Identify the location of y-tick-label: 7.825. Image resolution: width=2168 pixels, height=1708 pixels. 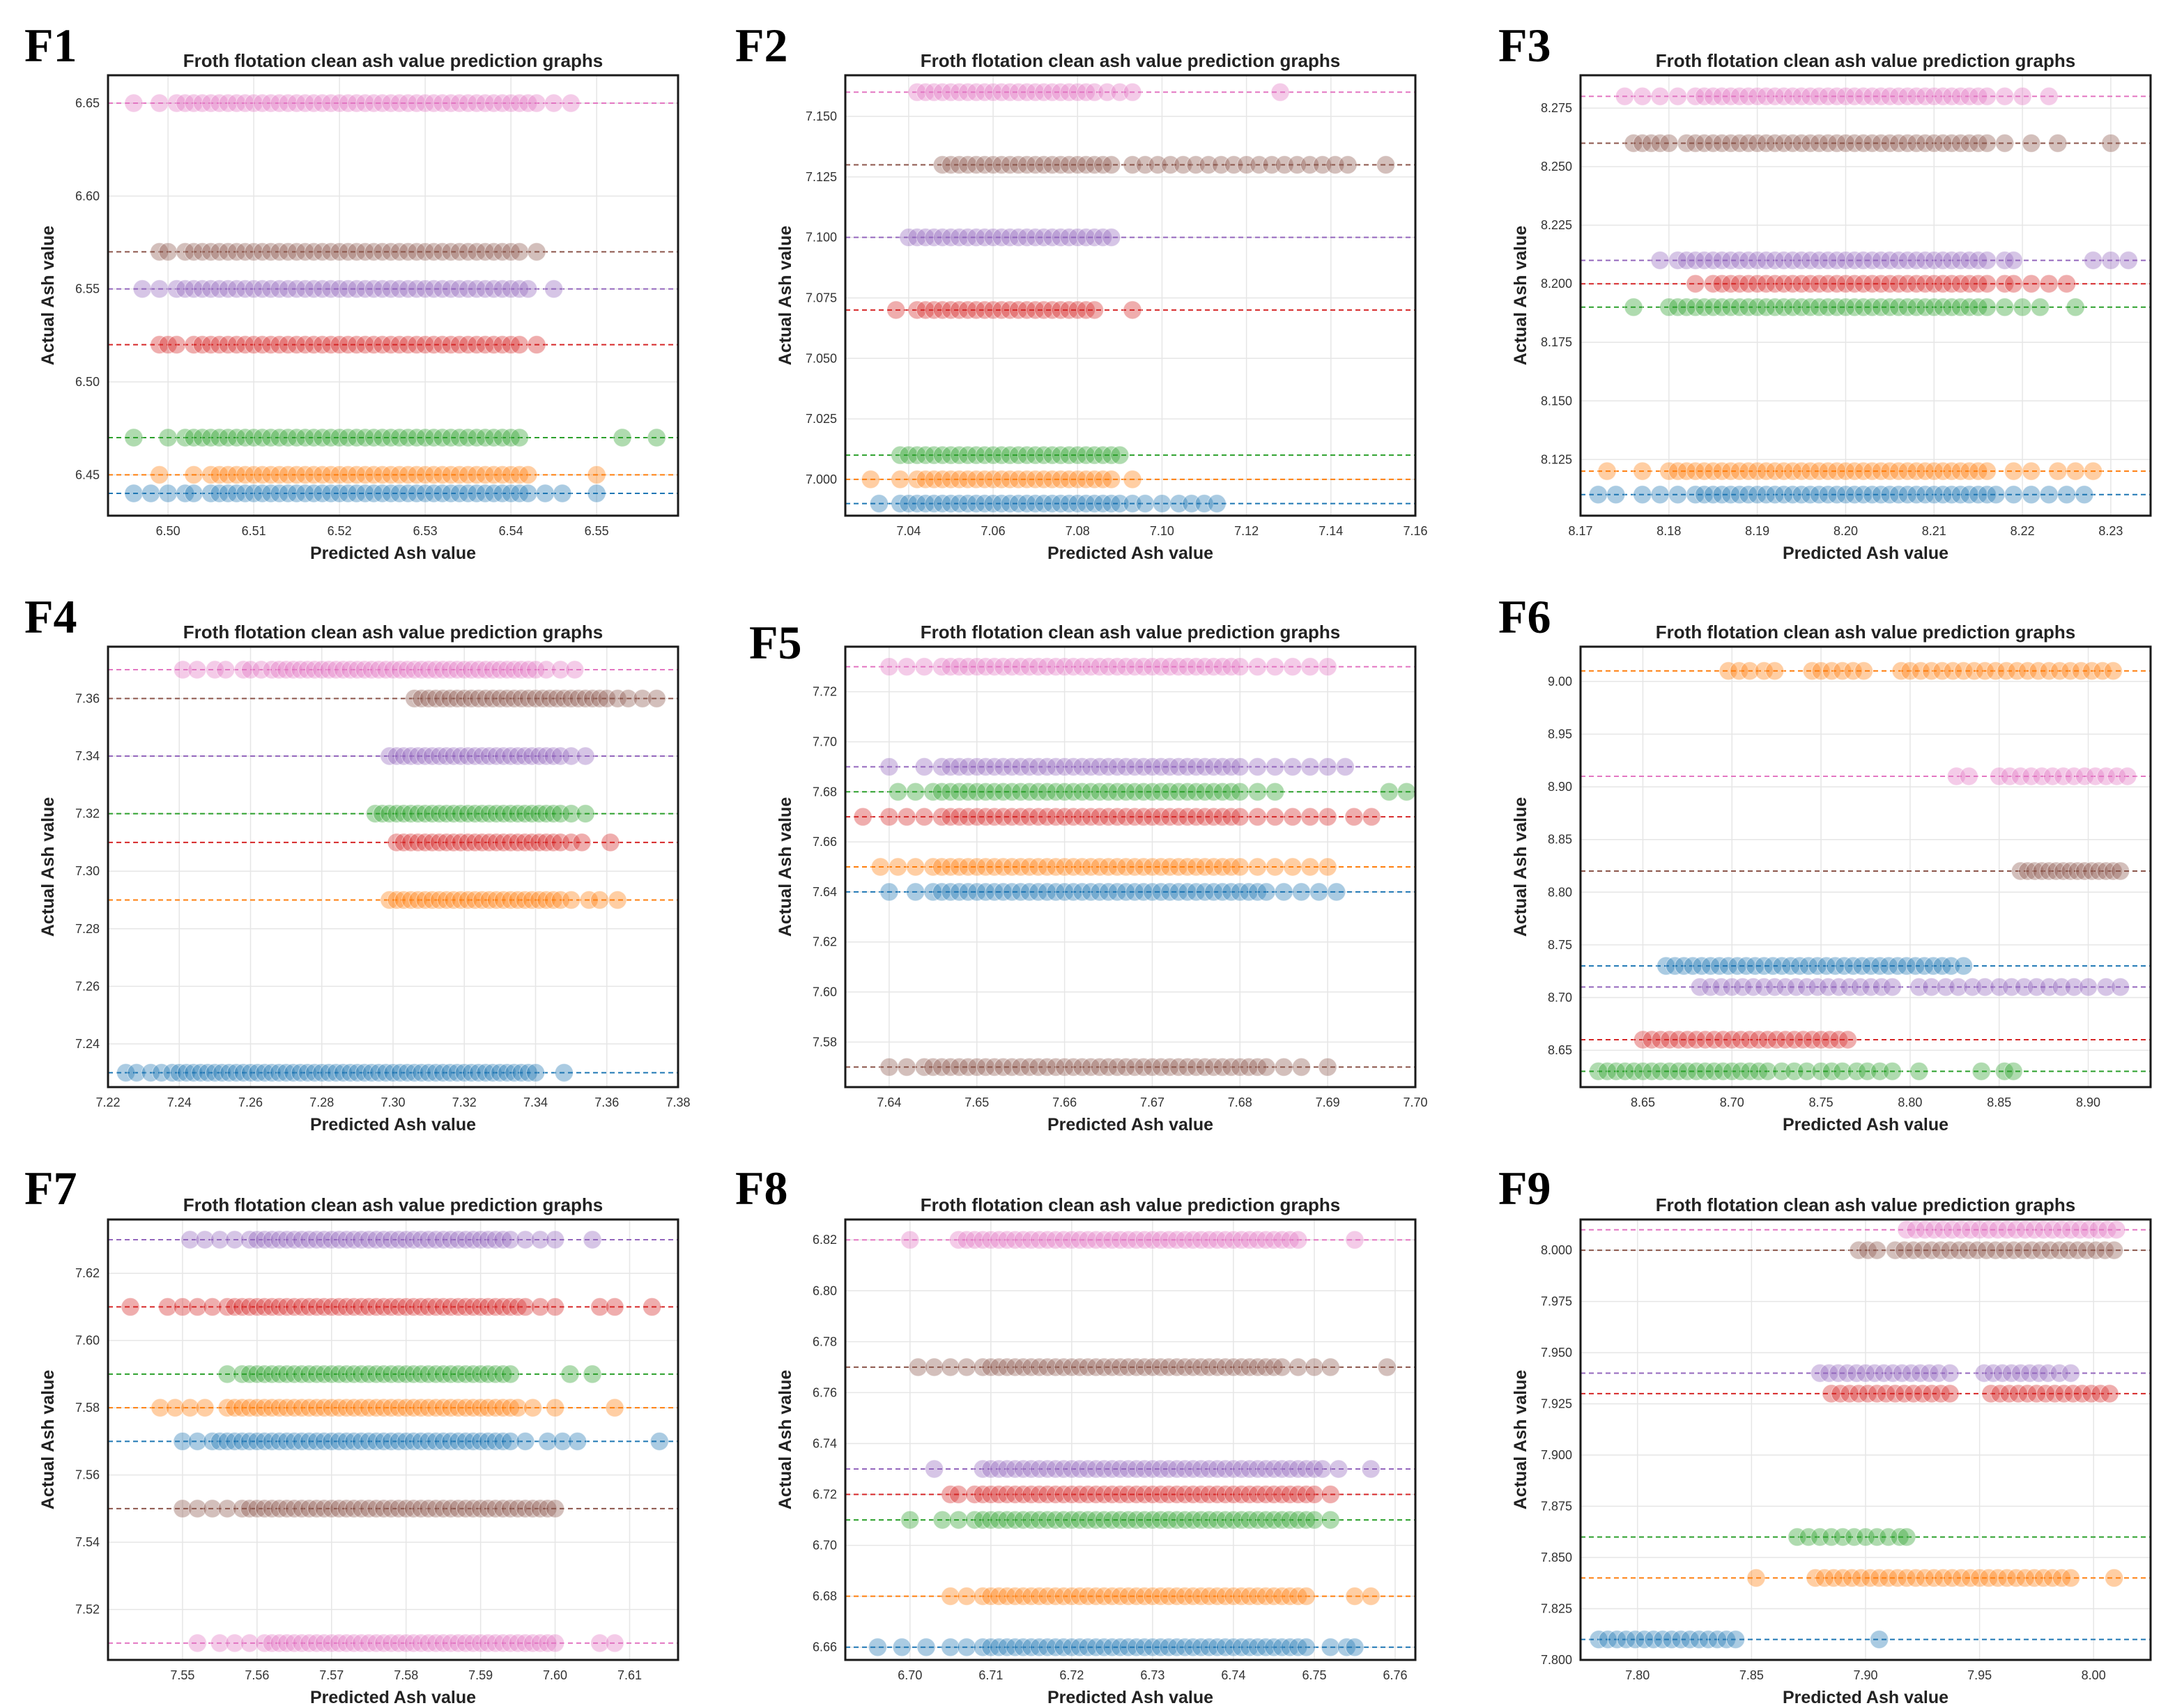
(1556, 1609).